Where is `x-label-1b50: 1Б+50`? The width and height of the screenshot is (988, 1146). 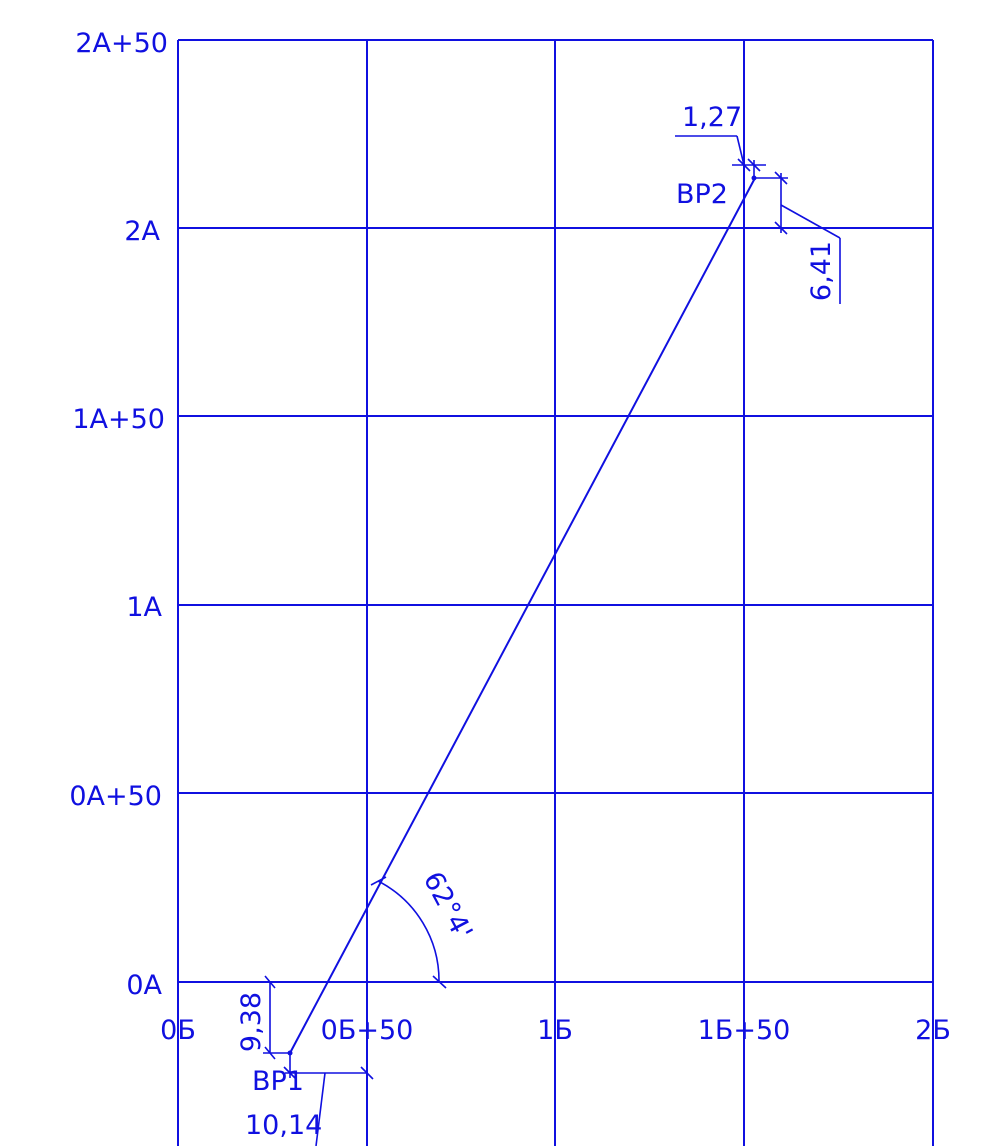
x-label-1b50: 1Б+50 is located at coordinates (744, 1030).